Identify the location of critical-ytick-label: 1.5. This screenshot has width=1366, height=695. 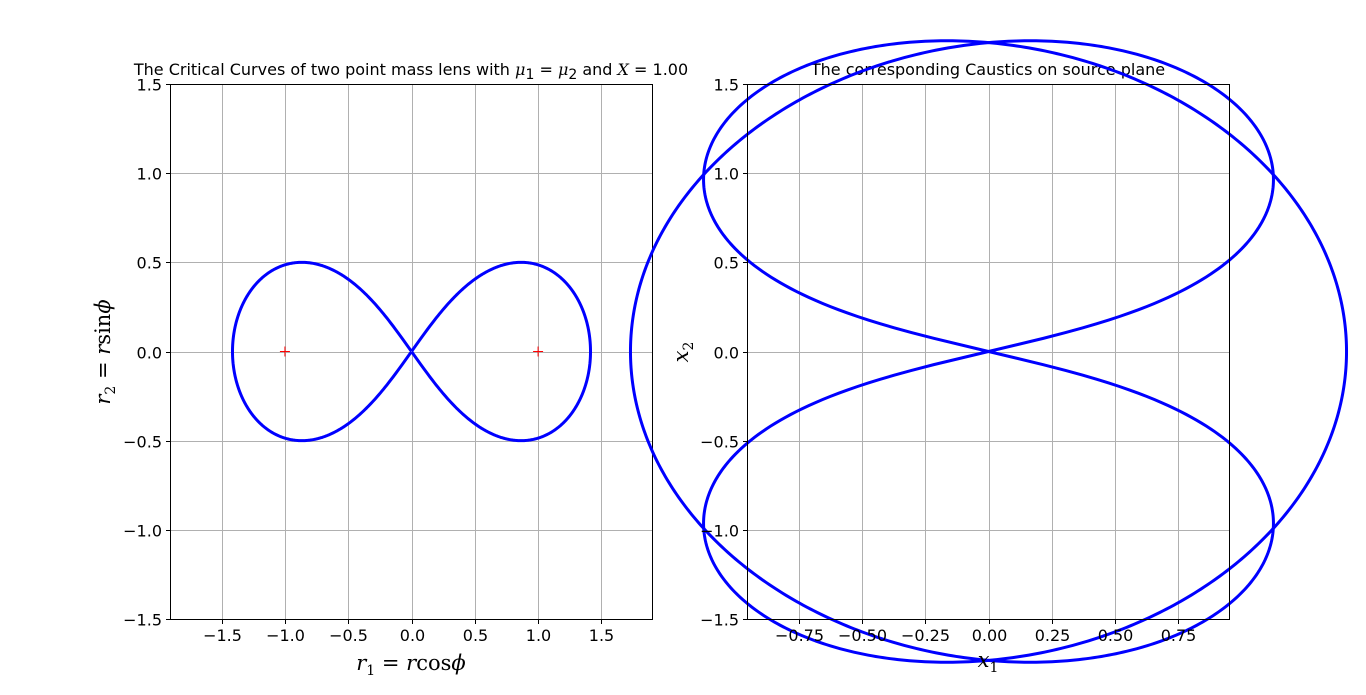
(149, 85).